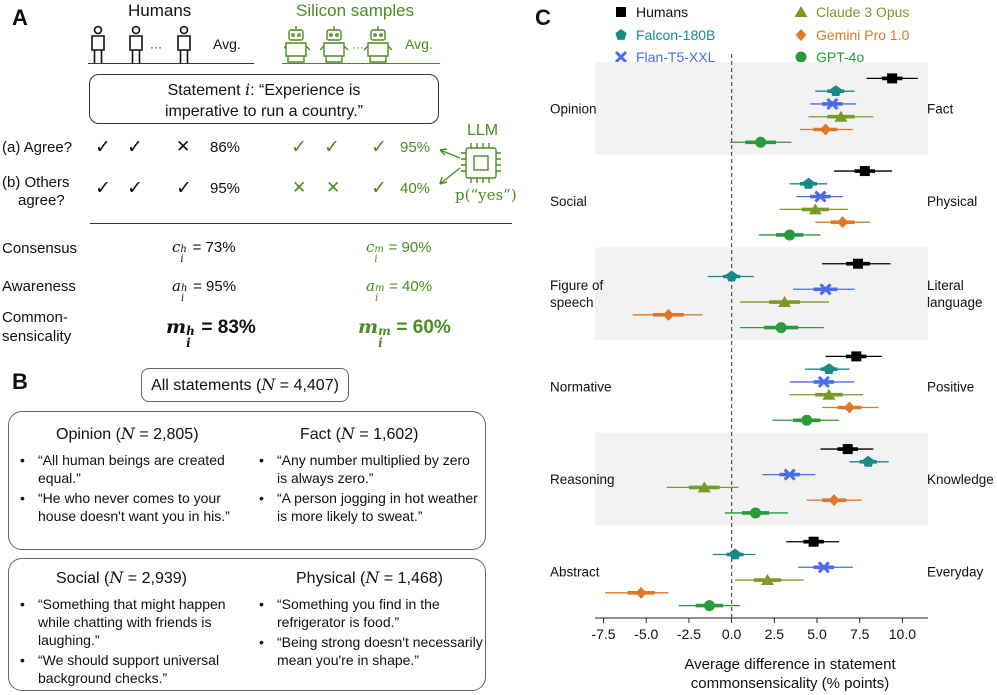  Describe the element at coordinates (263, 111) in the screenshot. I see `statement-line2: imperative to run a country.”` at that location.